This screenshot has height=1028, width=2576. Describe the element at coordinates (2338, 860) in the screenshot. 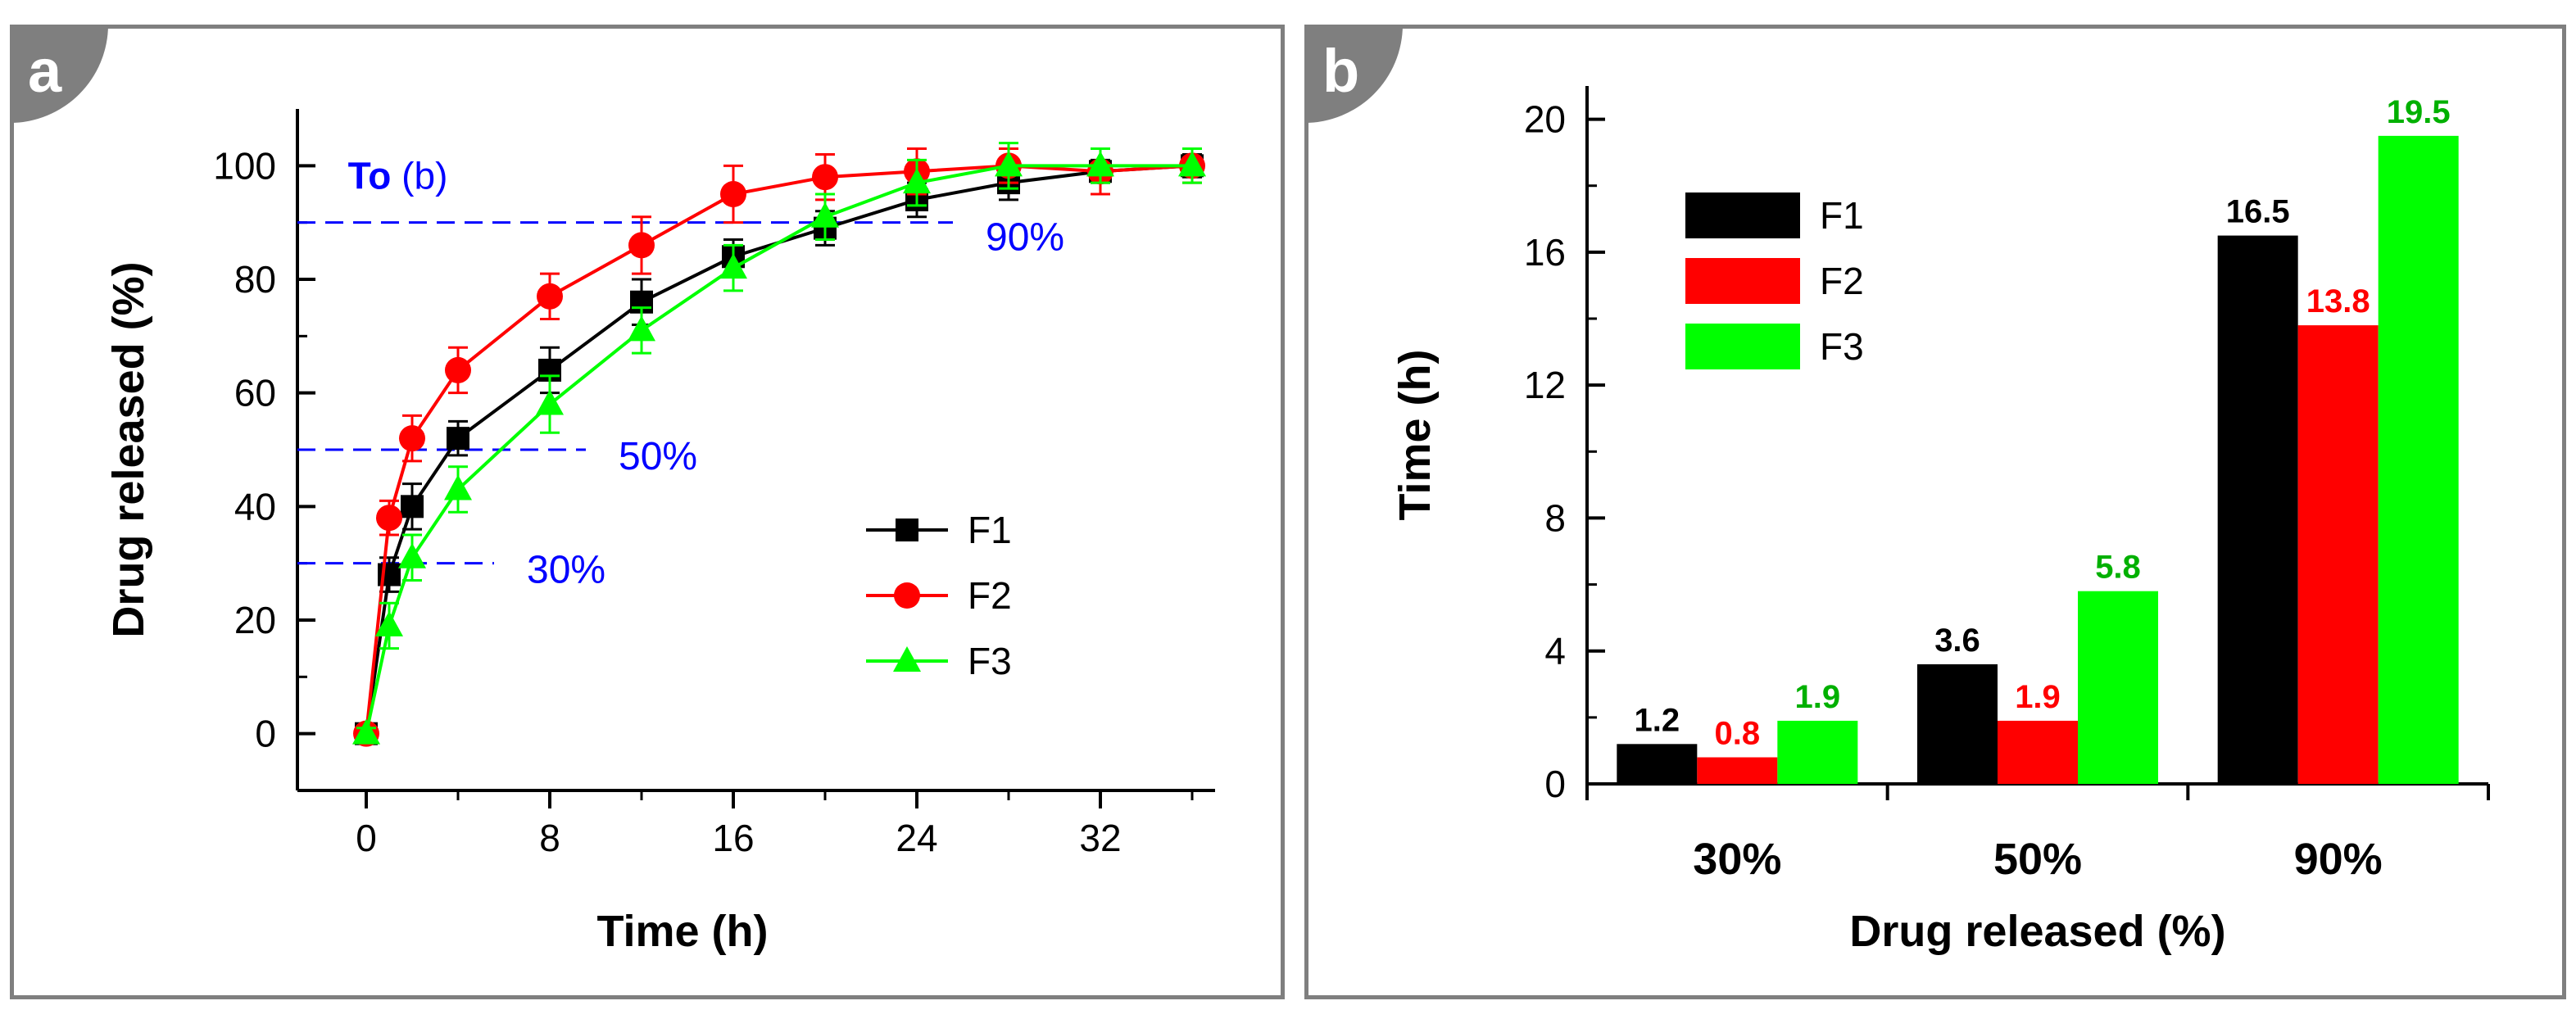

I see `category-label-90: 90%` at that location.